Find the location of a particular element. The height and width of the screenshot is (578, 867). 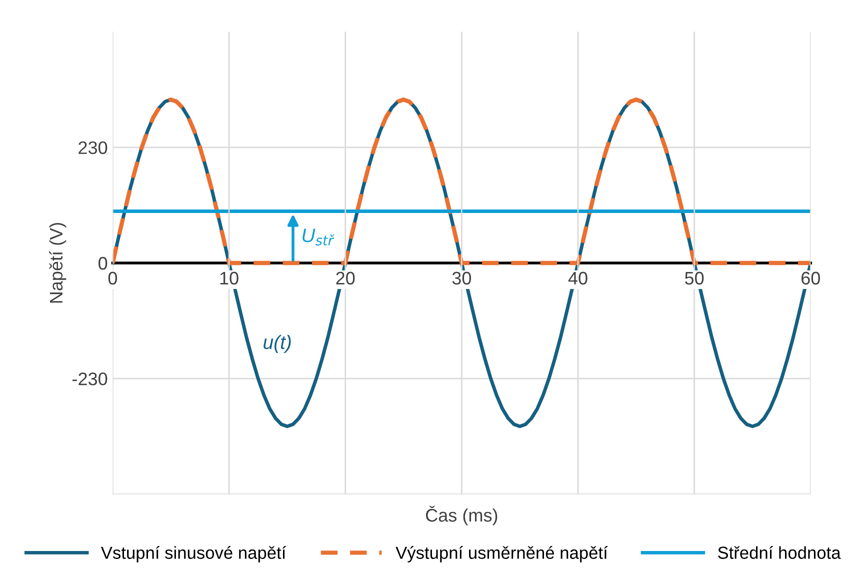

x-tick-label: 40 is located at coordinates (578, 278).